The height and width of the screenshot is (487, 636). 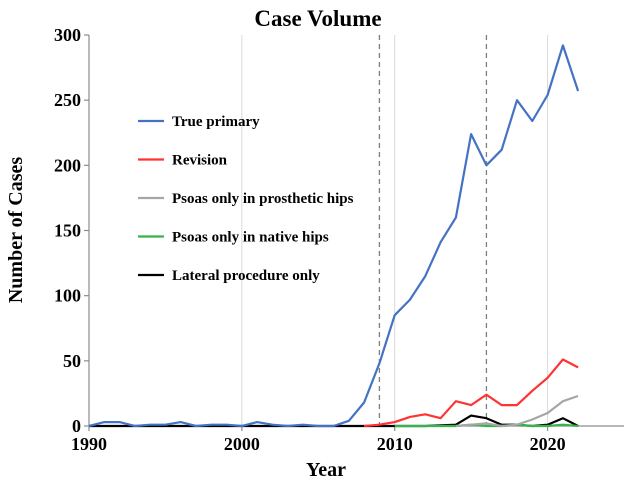 What do you see at coordinates (67, 296) in the screenshot?
I see `y-tick-label-100: 100` at bounding box center [67, 296].